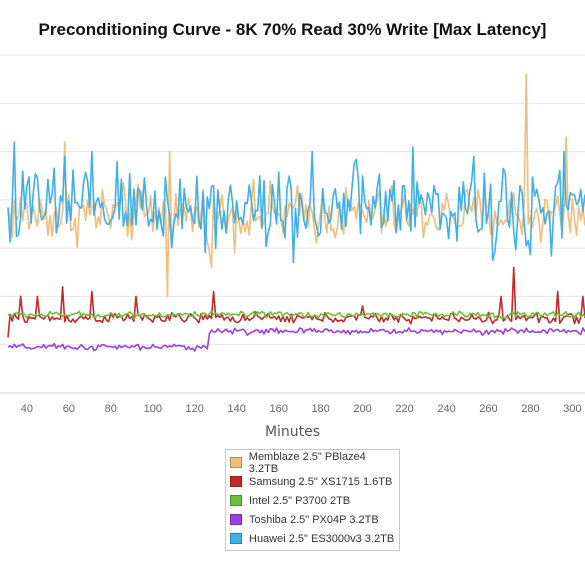  What do you see at coordinates (321, 481) in the screenshot?
I see `legend-label: Samsung 2.5" XS1715 1.6TB` at bounding box center [321, 481].